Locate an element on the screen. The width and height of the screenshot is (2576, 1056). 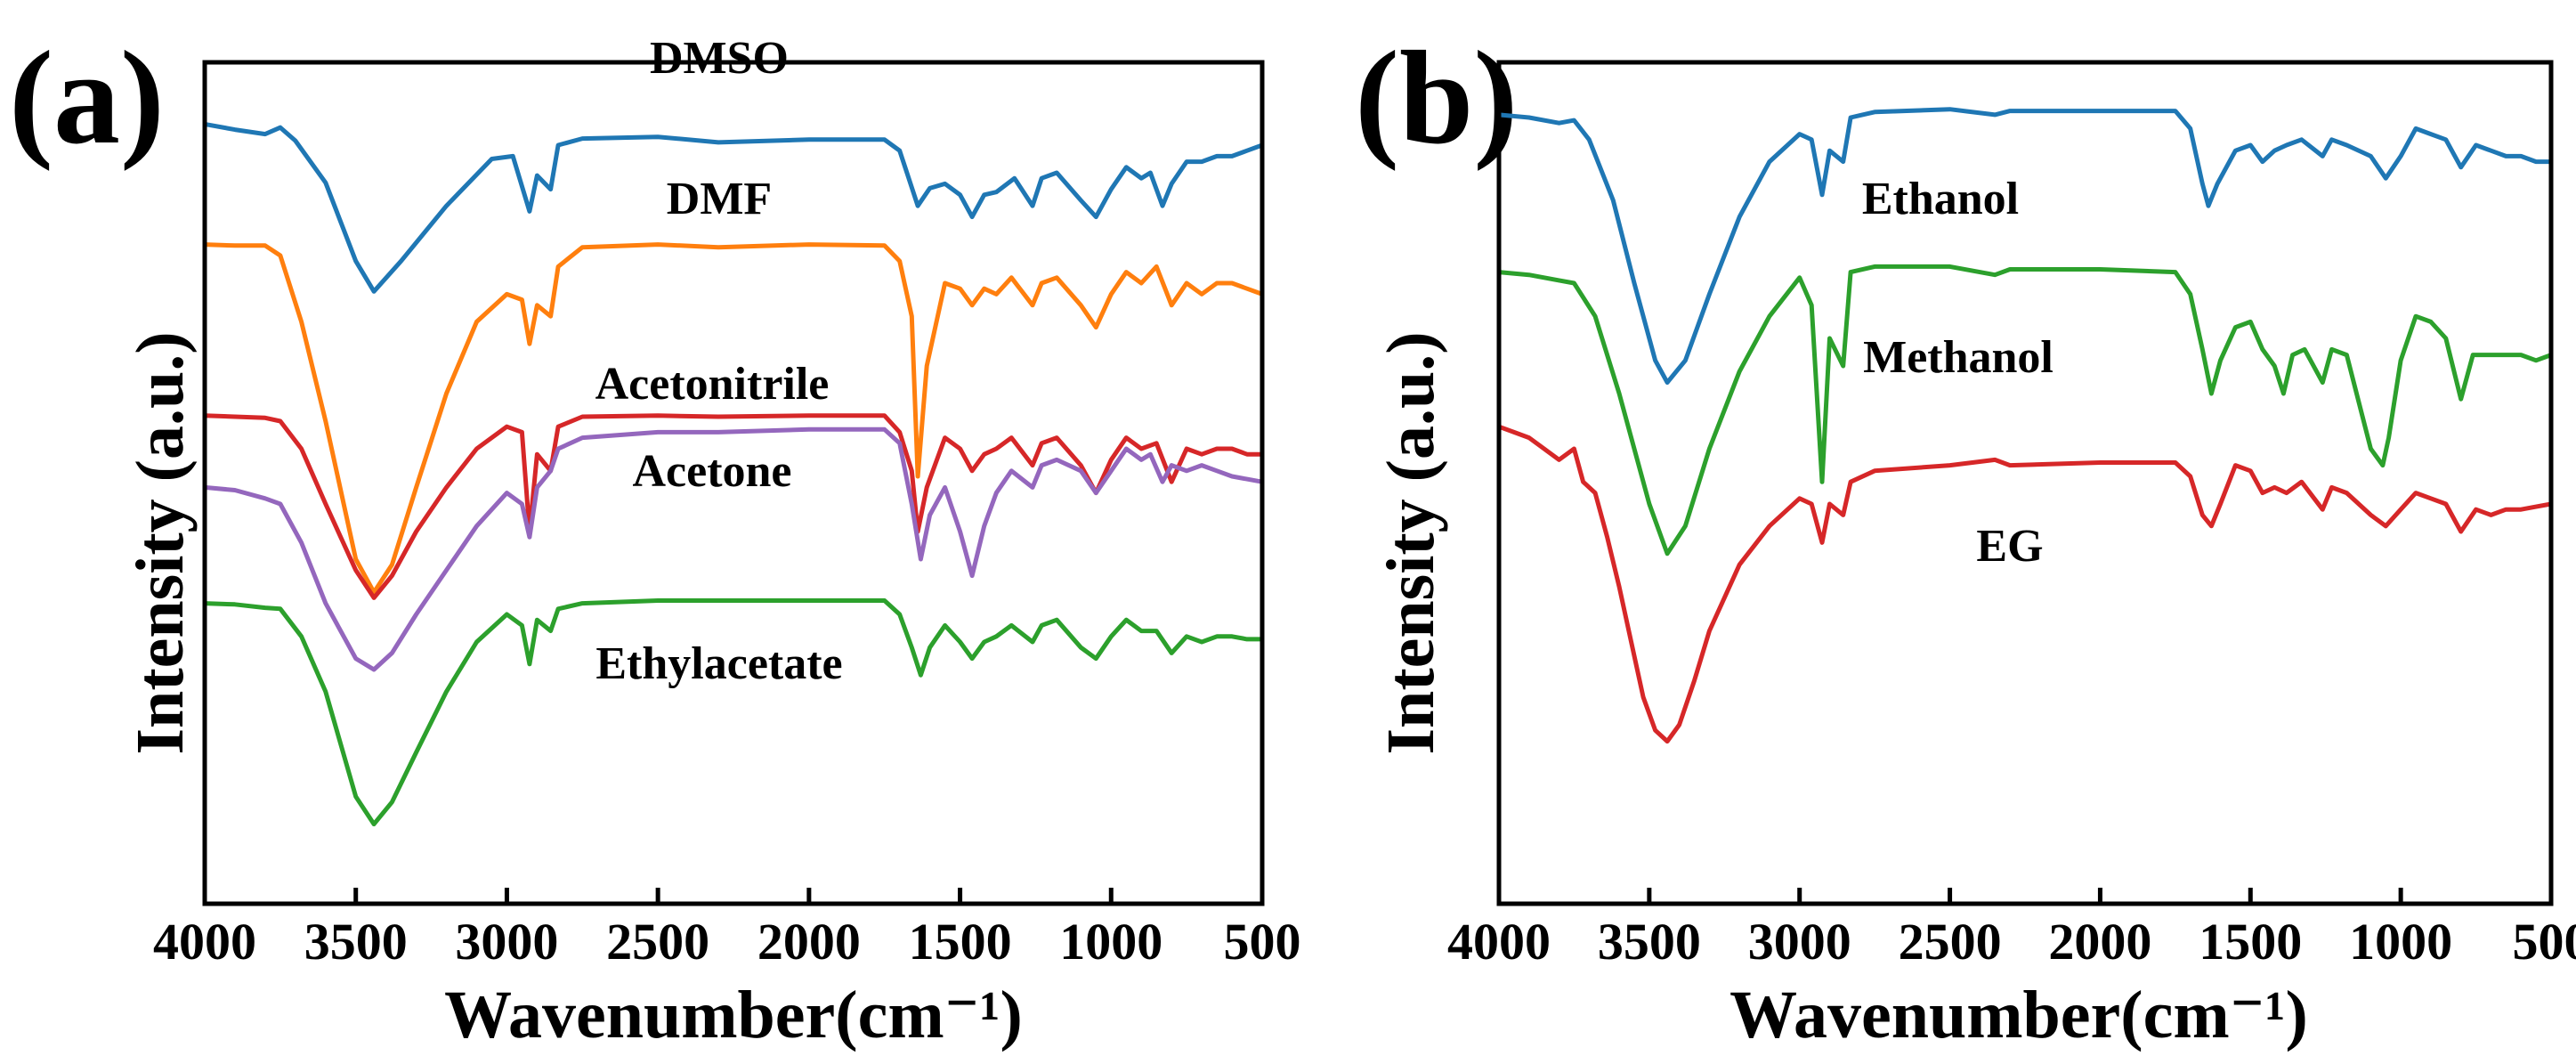
panel-b-label: (b) is located at coordinates (1436, 98).